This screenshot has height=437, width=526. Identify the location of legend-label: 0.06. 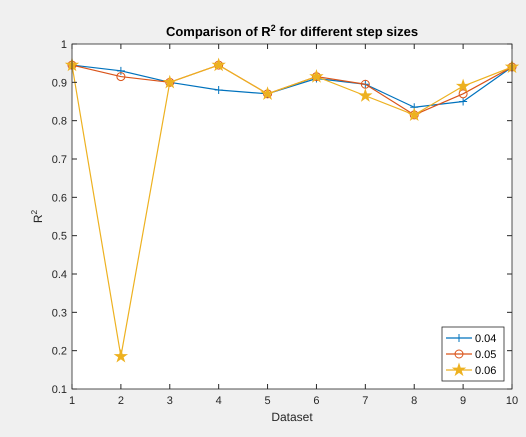
(485, 371).